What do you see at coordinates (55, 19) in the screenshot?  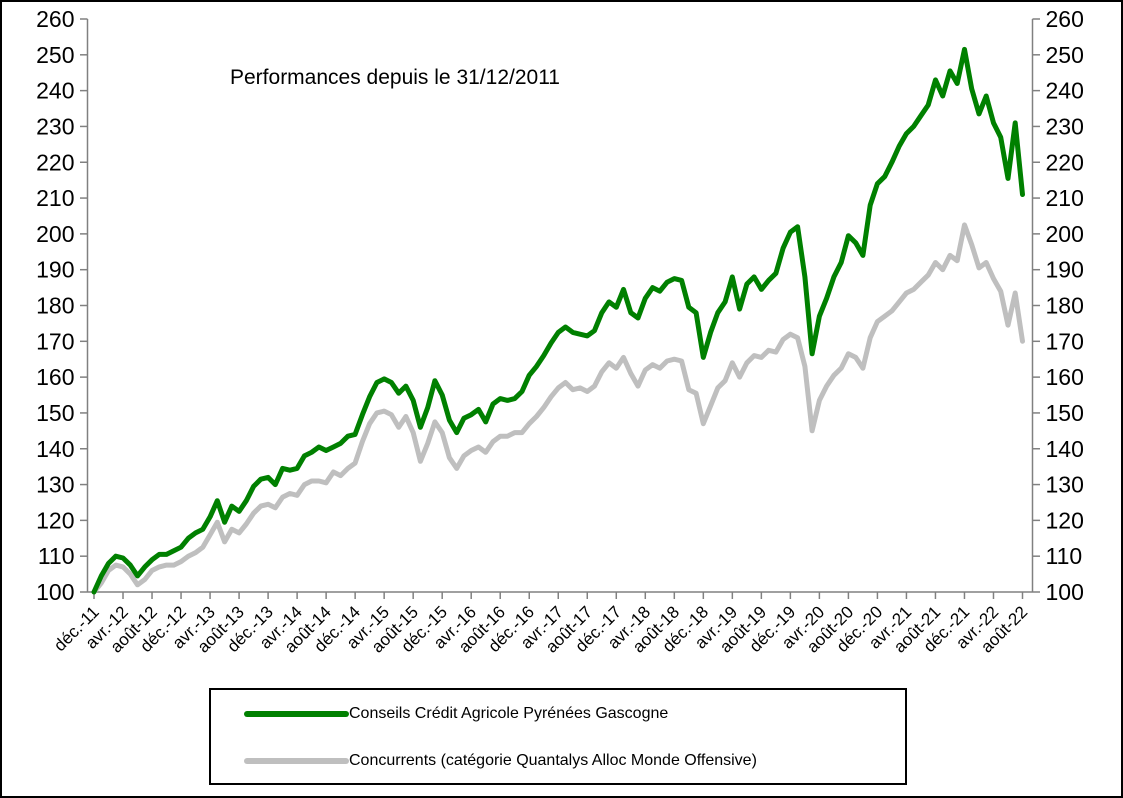 I see `y-axis-label-left: 260` at bounding box center [55, 19].